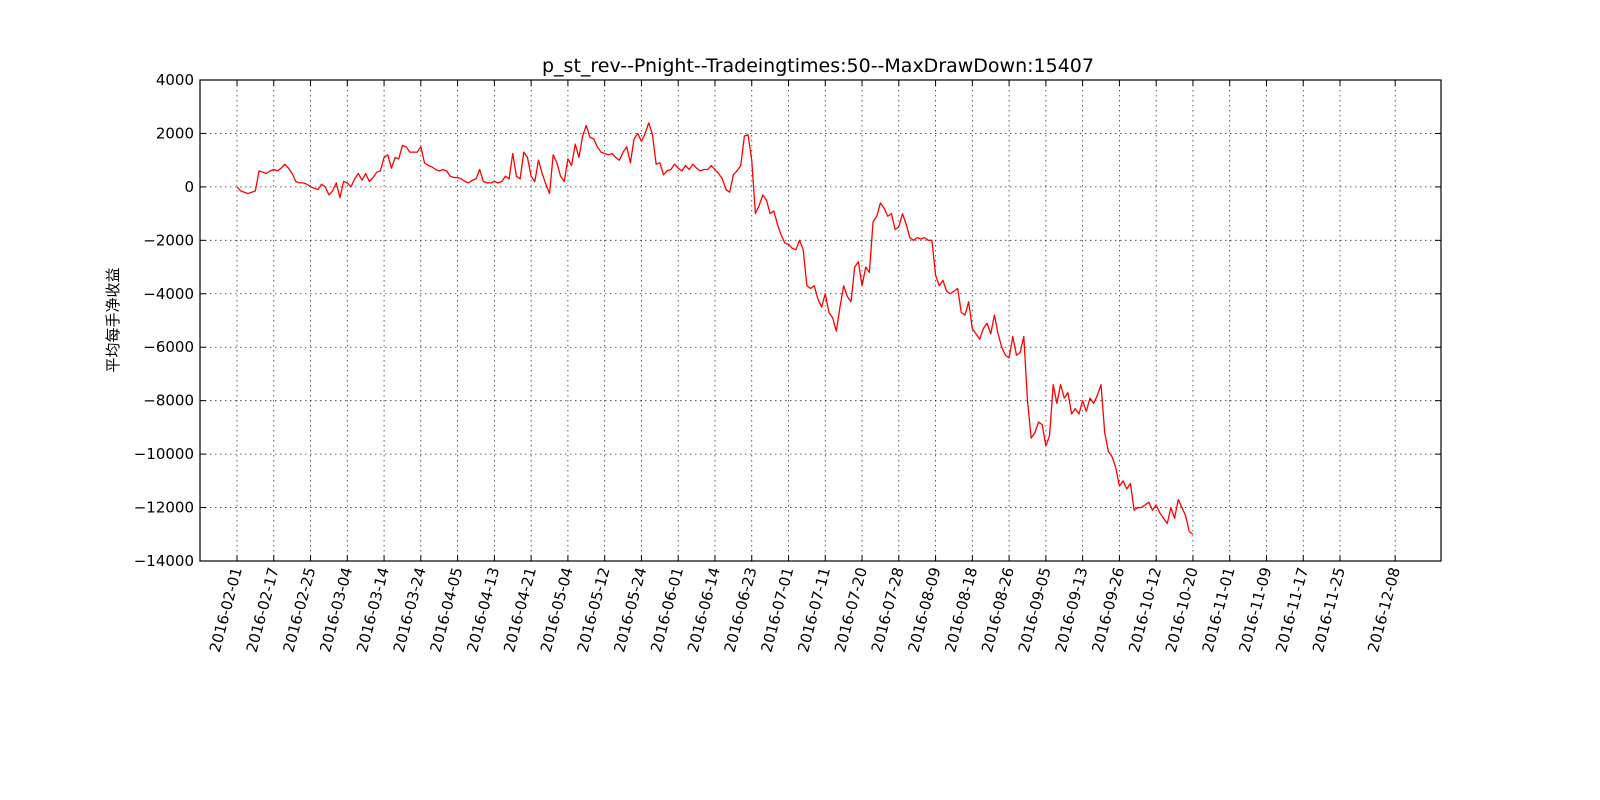 Image resolution: width=1600 pixels, height=800 pixels. What do you see at coordinates (164, 508) in the screenshot?
I see `y-tick-label: −12000` at bounding box center [164, 508].